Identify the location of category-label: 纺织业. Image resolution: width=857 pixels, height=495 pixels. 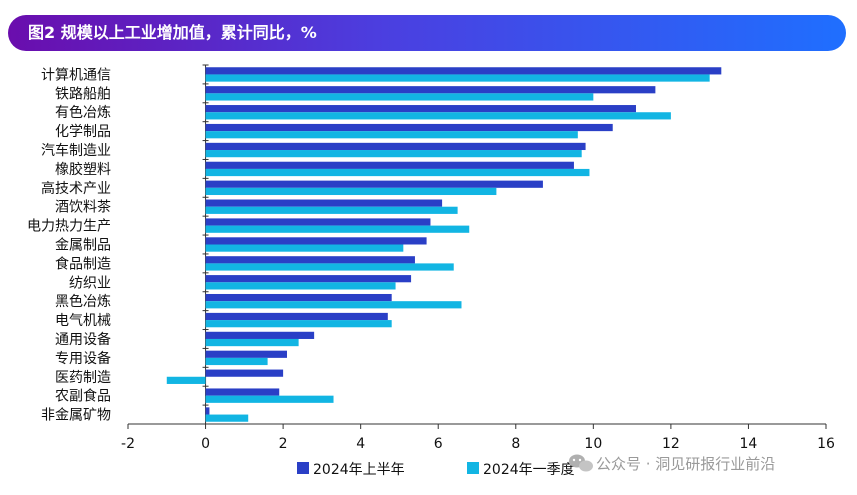
(90, 283).